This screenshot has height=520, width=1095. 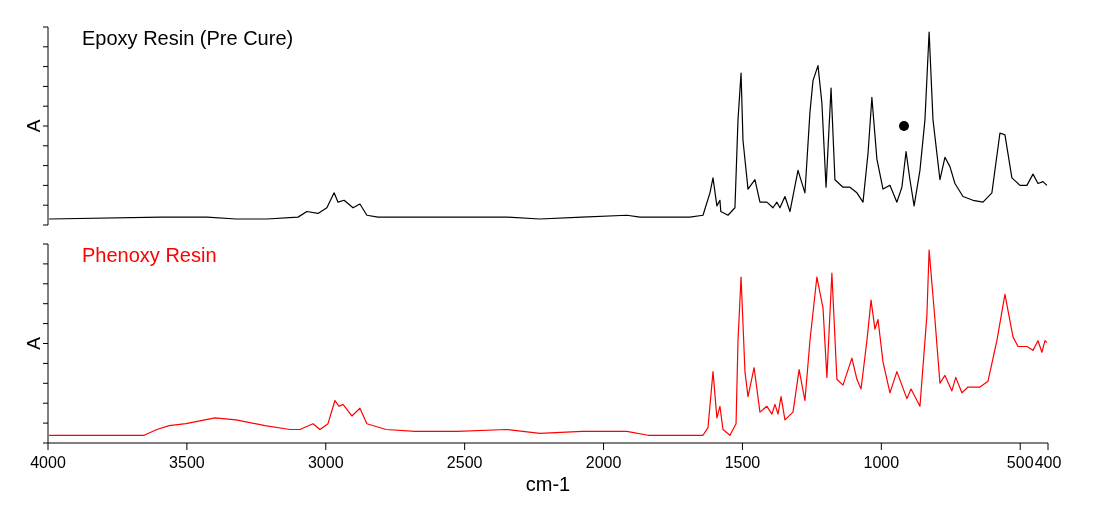 I want to click on x-tick-label: 2000, so click(x=603, y=462).